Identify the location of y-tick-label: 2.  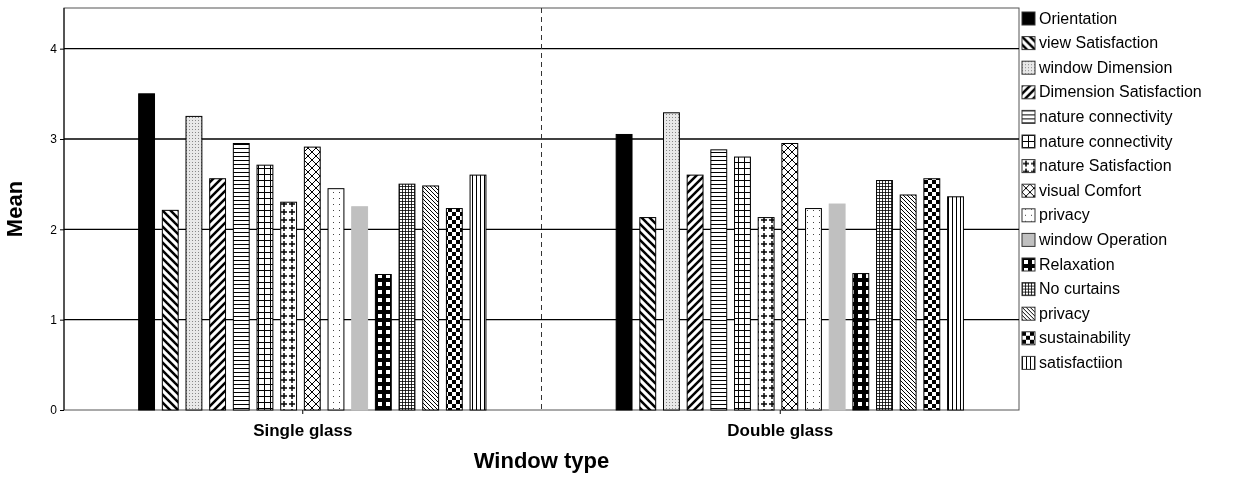
(54, 229).